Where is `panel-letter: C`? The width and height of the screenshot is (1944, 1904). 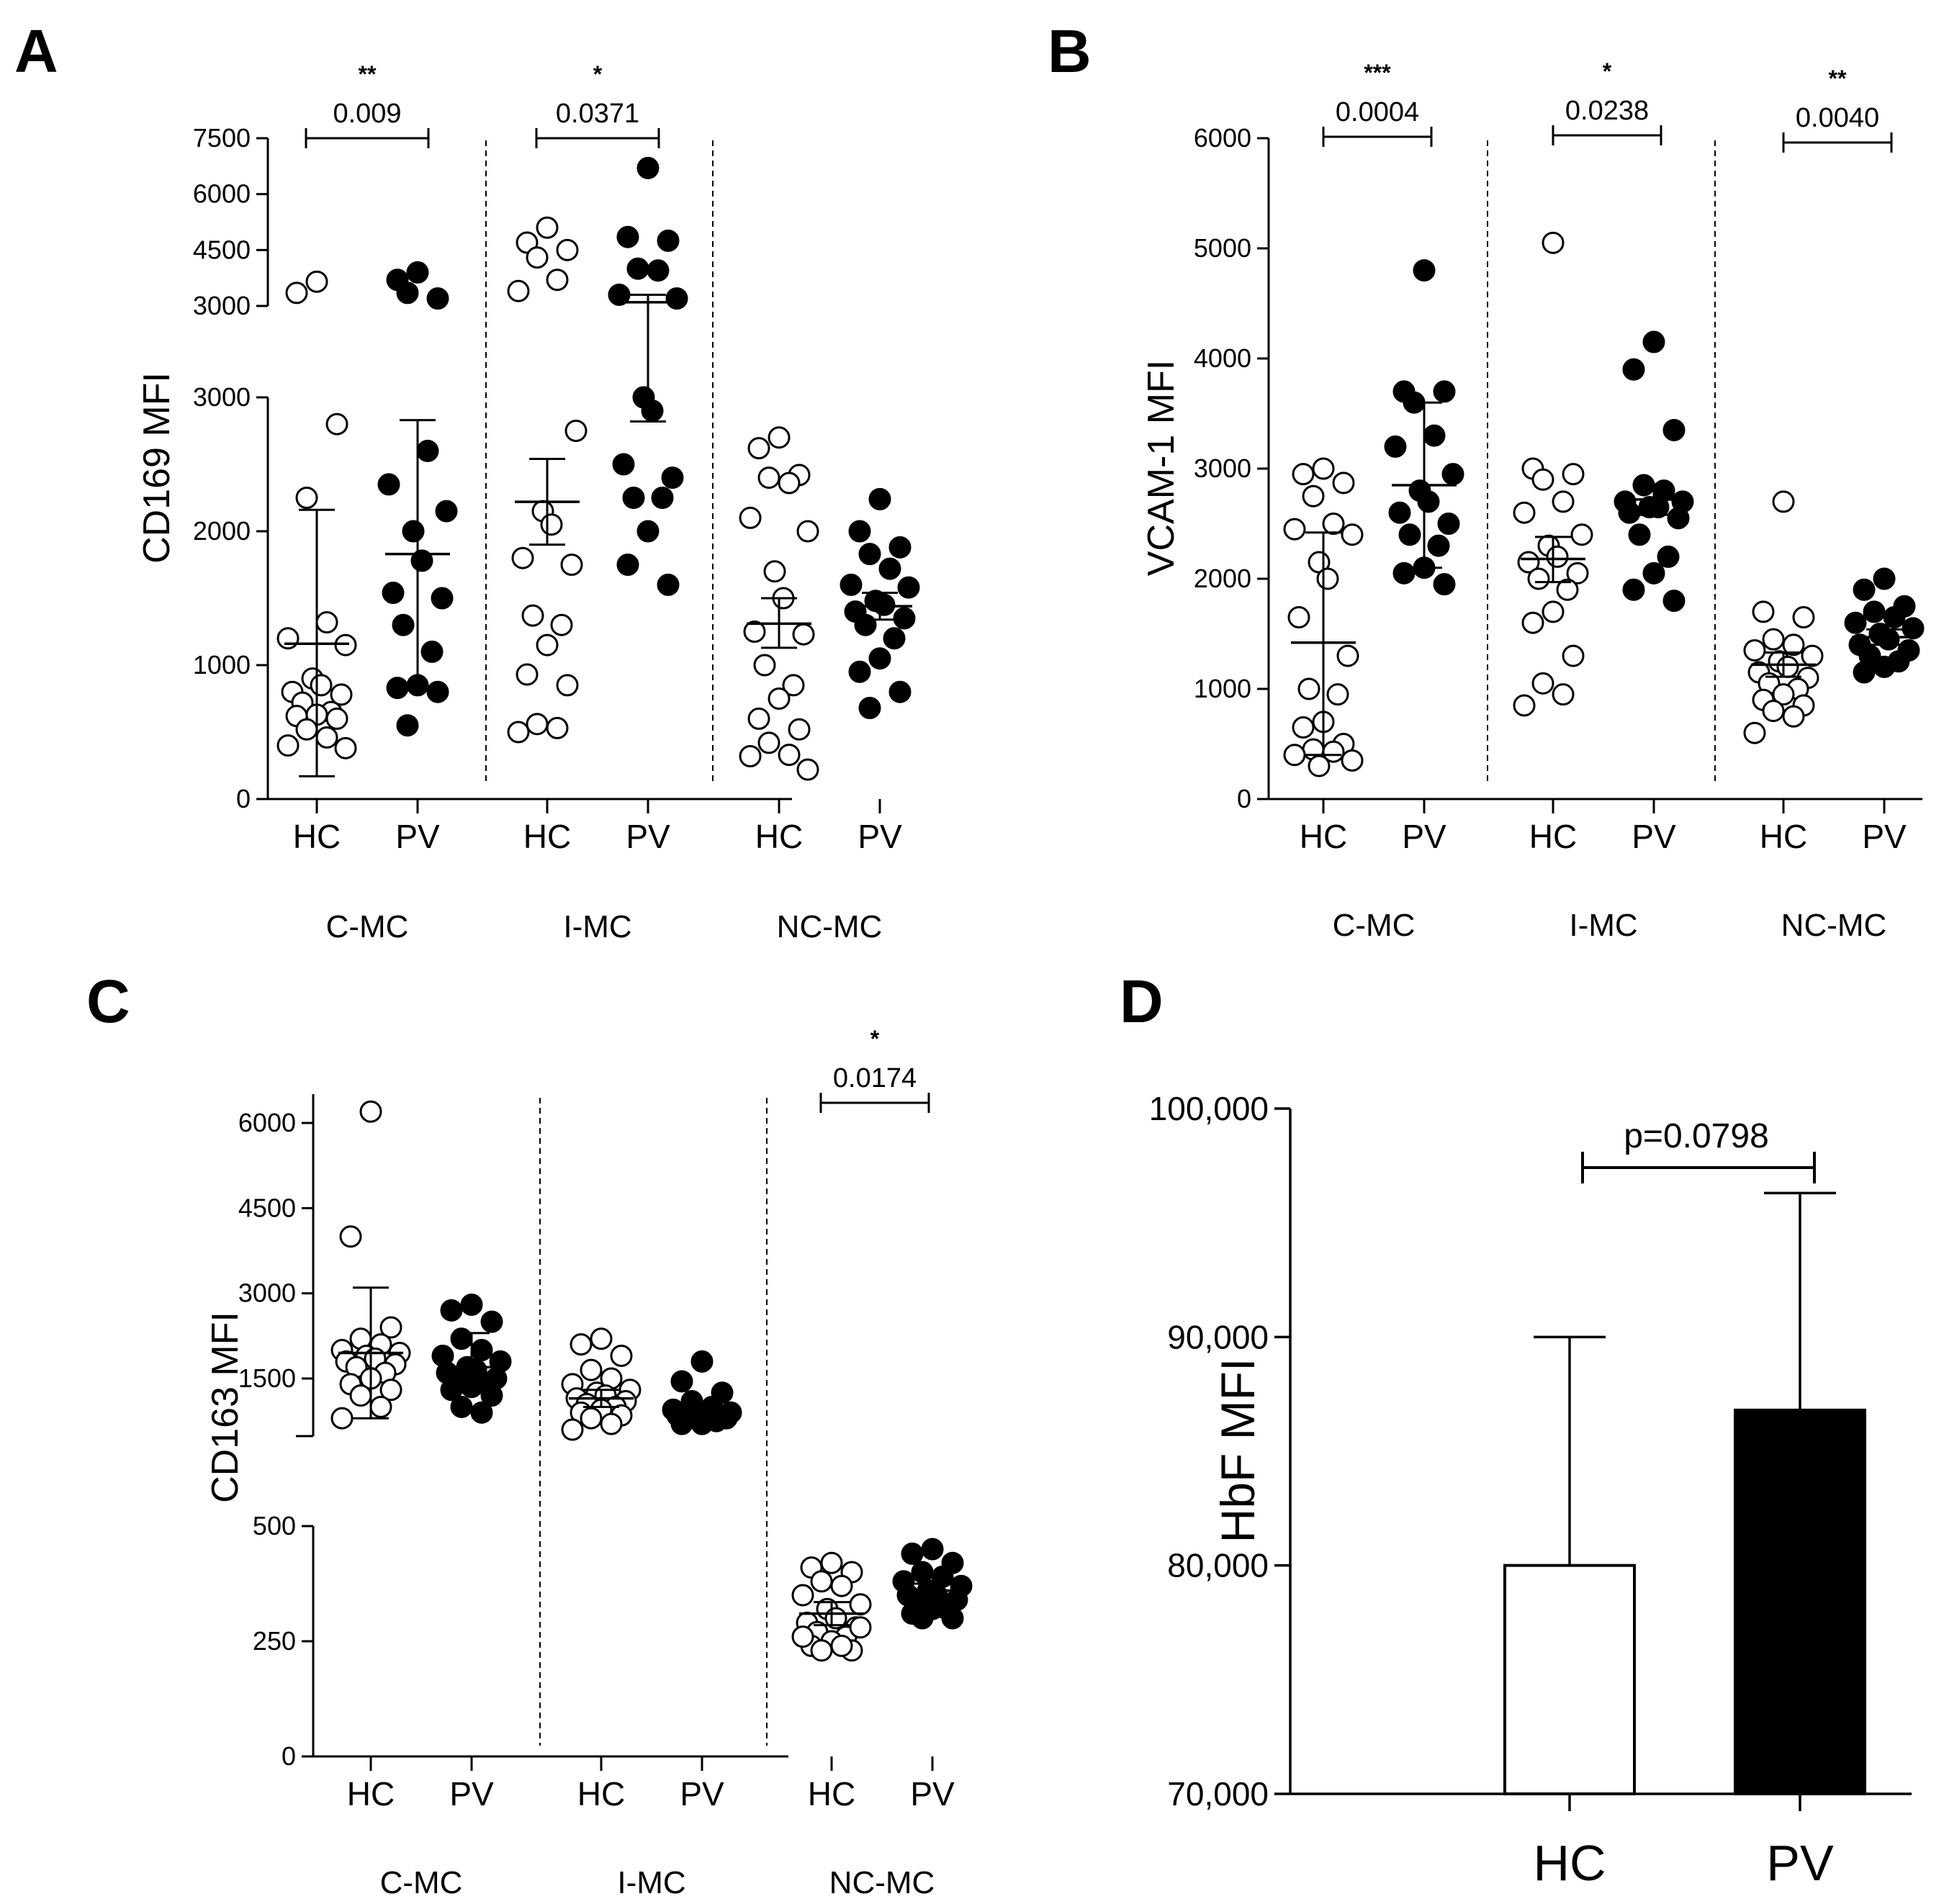 panel-letter: C is located at coordinates (108, 1001).